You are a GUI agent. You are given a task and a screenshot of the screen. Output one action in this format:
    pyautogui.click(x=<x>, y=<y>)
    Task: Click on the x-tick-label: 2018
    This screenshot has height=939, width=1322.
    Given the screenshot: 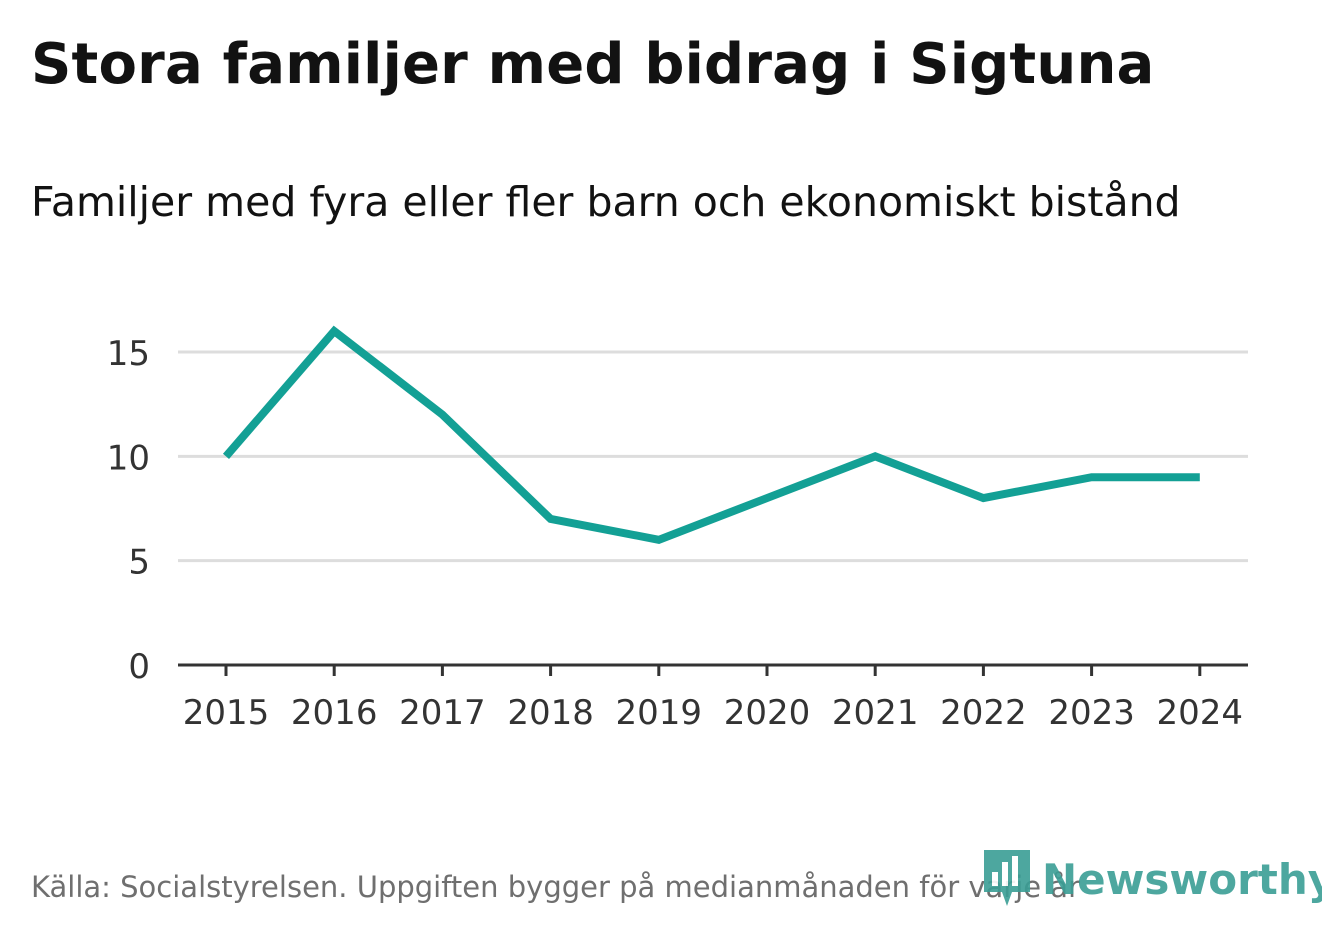 What is the action you would take?
    pyautogui.click(x=550, y=713)
    